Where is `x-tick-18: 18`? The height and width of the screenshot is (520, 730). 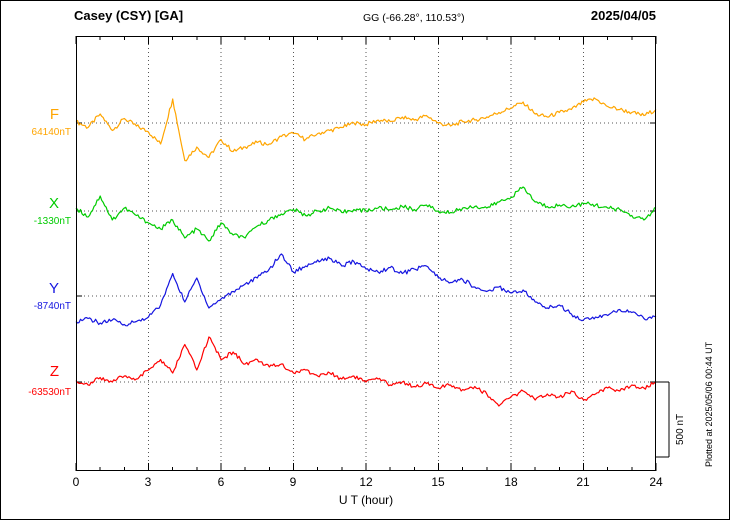 x-tick-18: 18 is located at coordinates (511, 482).